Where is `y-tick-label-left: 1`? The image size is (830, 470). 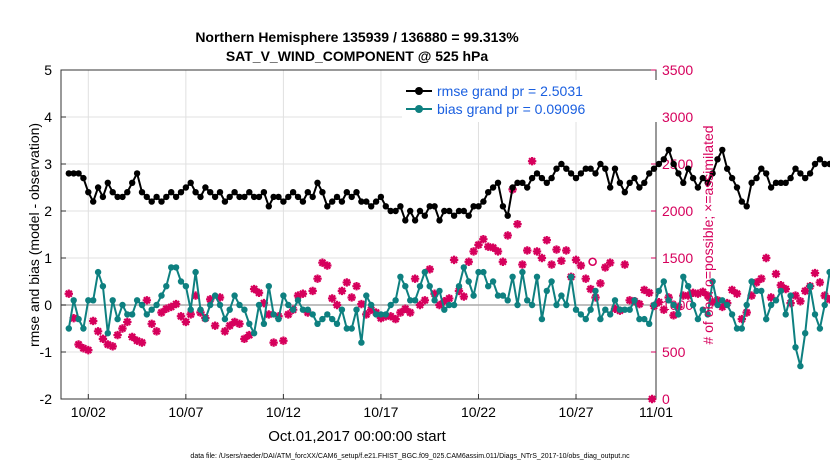 y-tick-label-left: 1 is located at coordinates (48, 258).